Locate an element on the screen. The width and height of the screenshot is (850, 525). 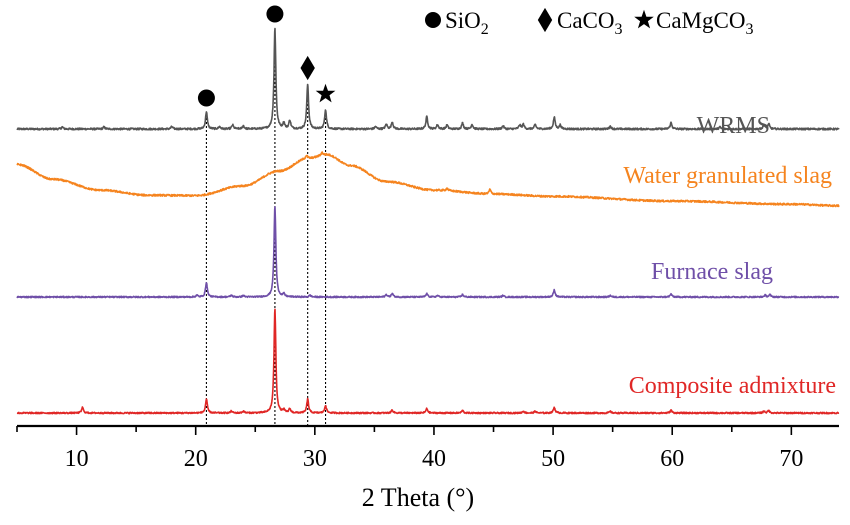
legend-star-icon is located at coordinates (644, 19).